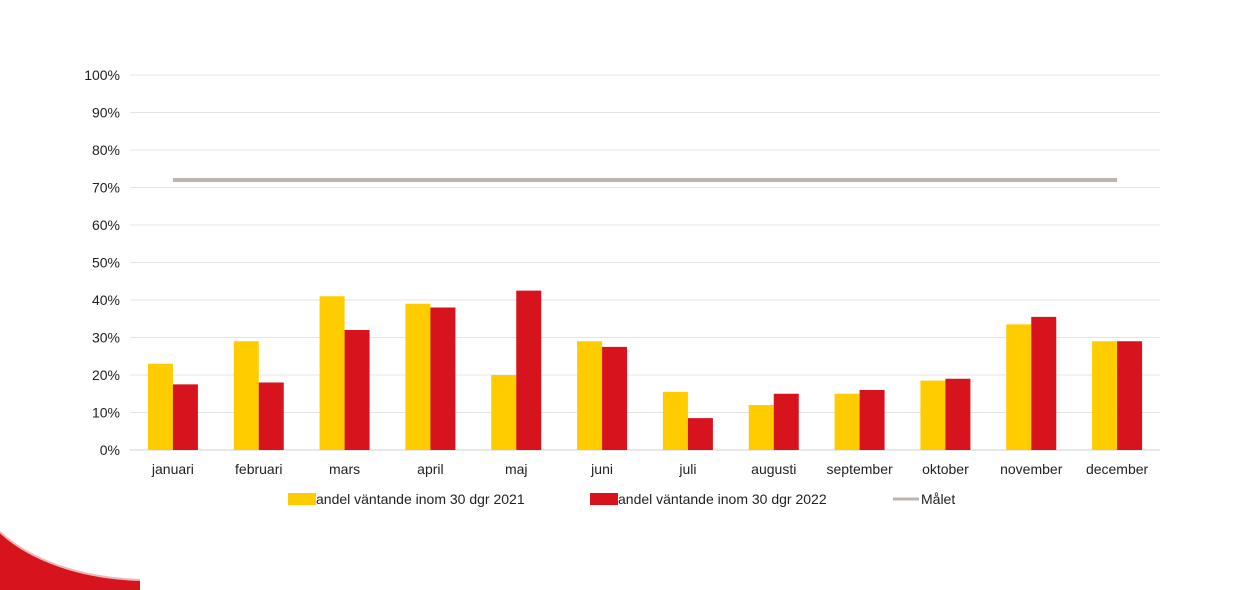 Image resolution: width=1240 pixels, height=590 pixels. What do you see at coordinates (675, 420) in the screenshot?
I see `bar-2021-juli` at bounding box center [675, 420].